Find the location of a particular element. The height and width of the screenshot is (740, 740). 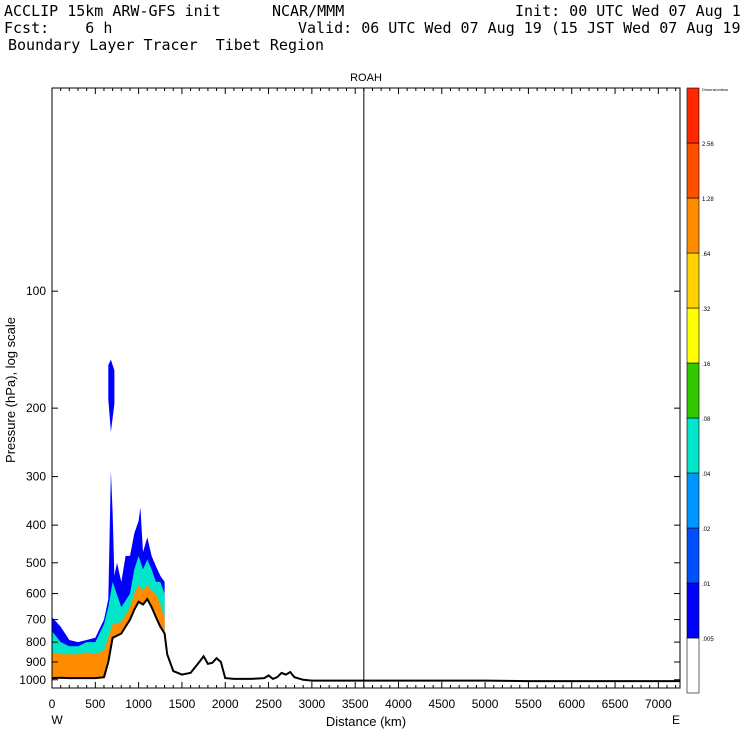

x-tick-label: 6000 is located at coordinates (571, 704).